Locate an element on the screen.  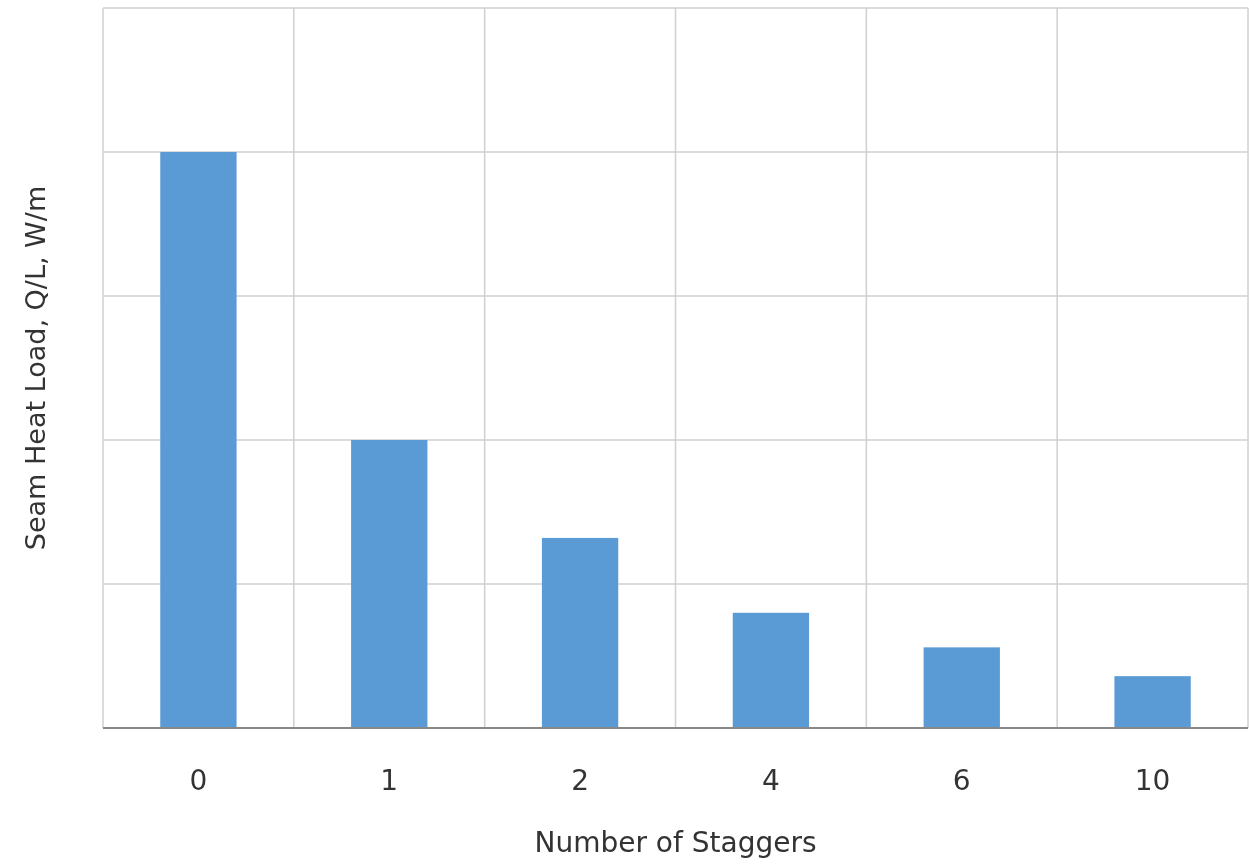
x-axis-title: Number of Staggers is located at coordinates (675, 842).